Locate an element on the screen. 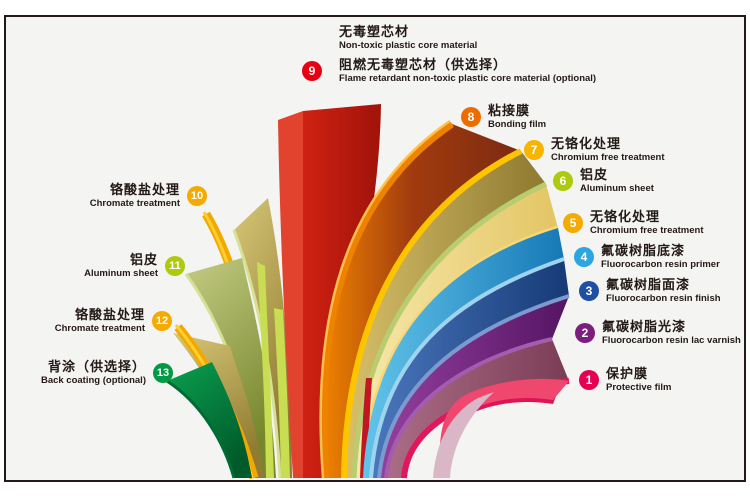 This screenshot has width=750, height=500. label-11-aluminum-sheet: 铝皮 Aluminum sheet 11 is located at coordinates (134, 265).